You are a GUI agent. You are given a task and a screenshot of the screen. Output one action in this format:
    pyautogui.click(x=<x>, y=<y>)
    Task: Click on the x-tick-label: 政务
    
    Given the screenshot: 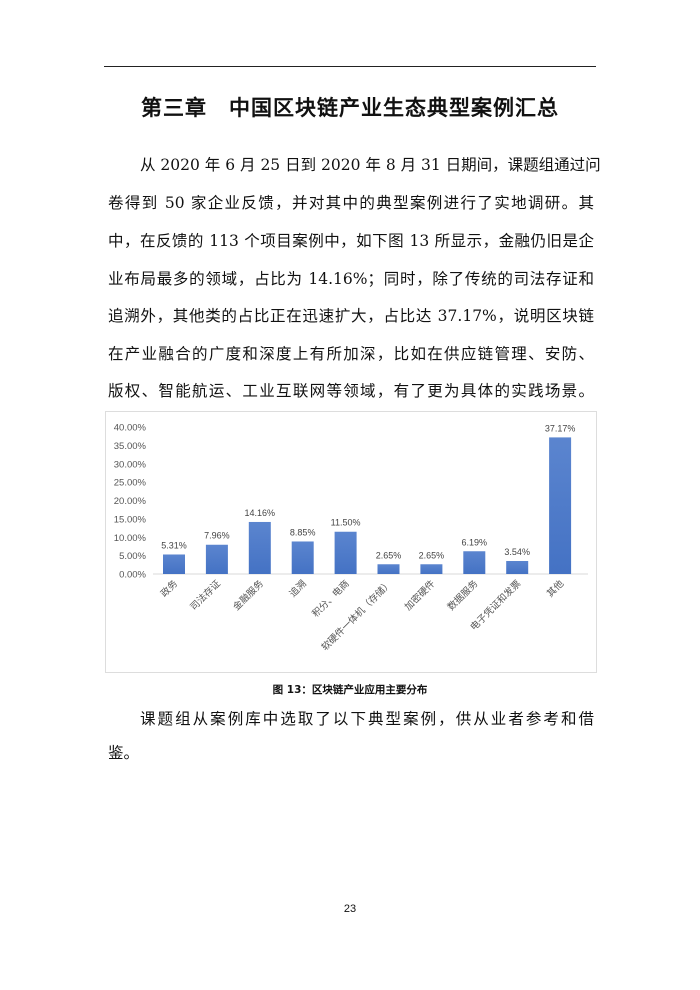 What is the action you would take?
    pyautogui.click(x=169, y=588)
    